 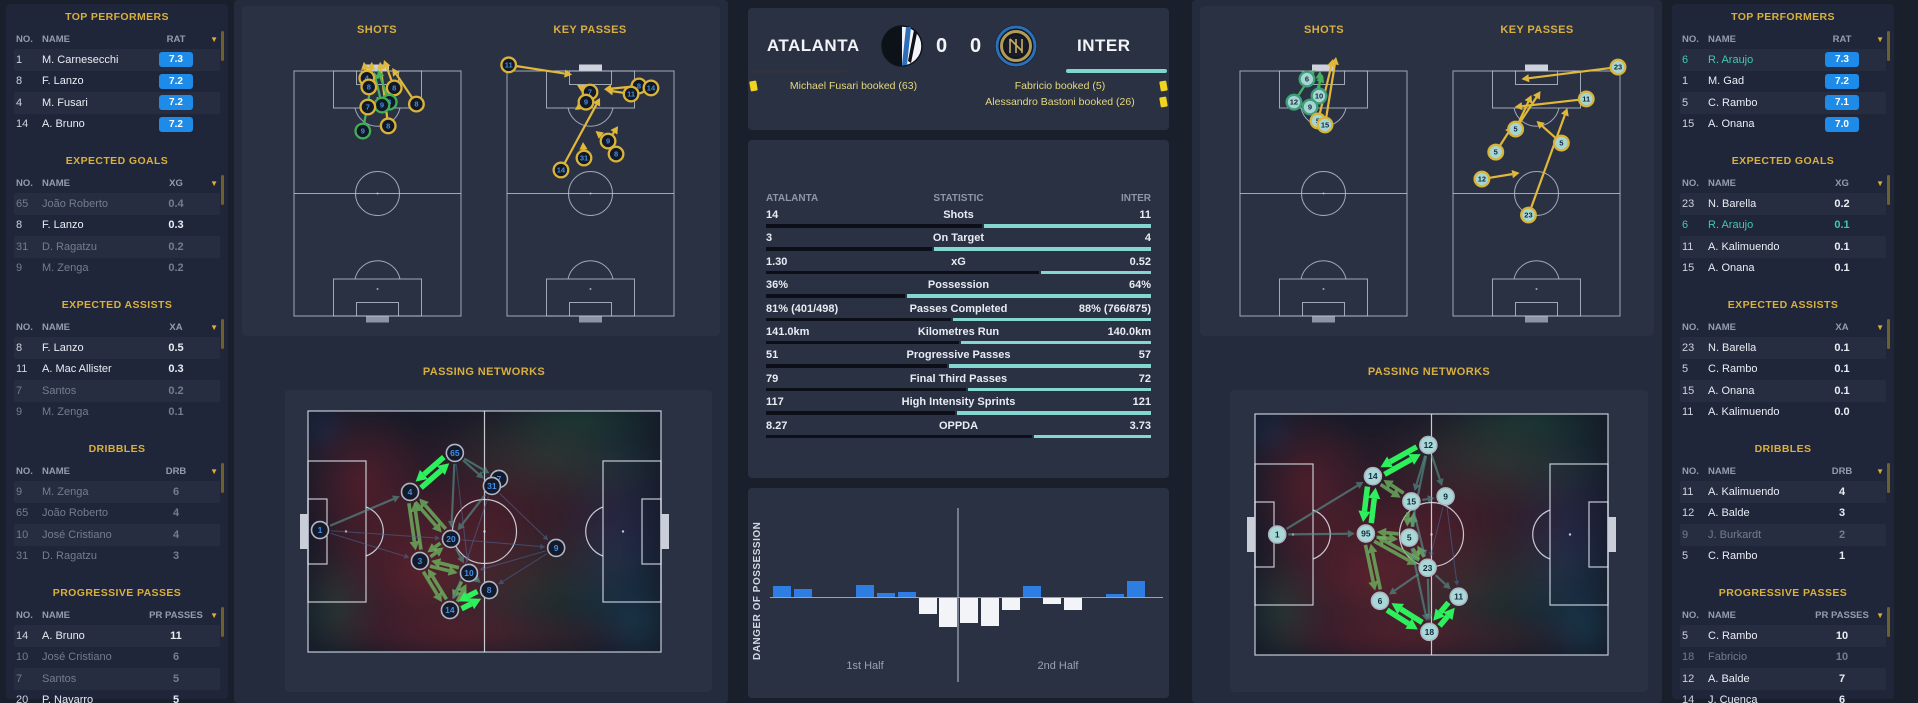 I want to click on table-row: 15 A. Onana 7.0, so click(x=1783, y=125).